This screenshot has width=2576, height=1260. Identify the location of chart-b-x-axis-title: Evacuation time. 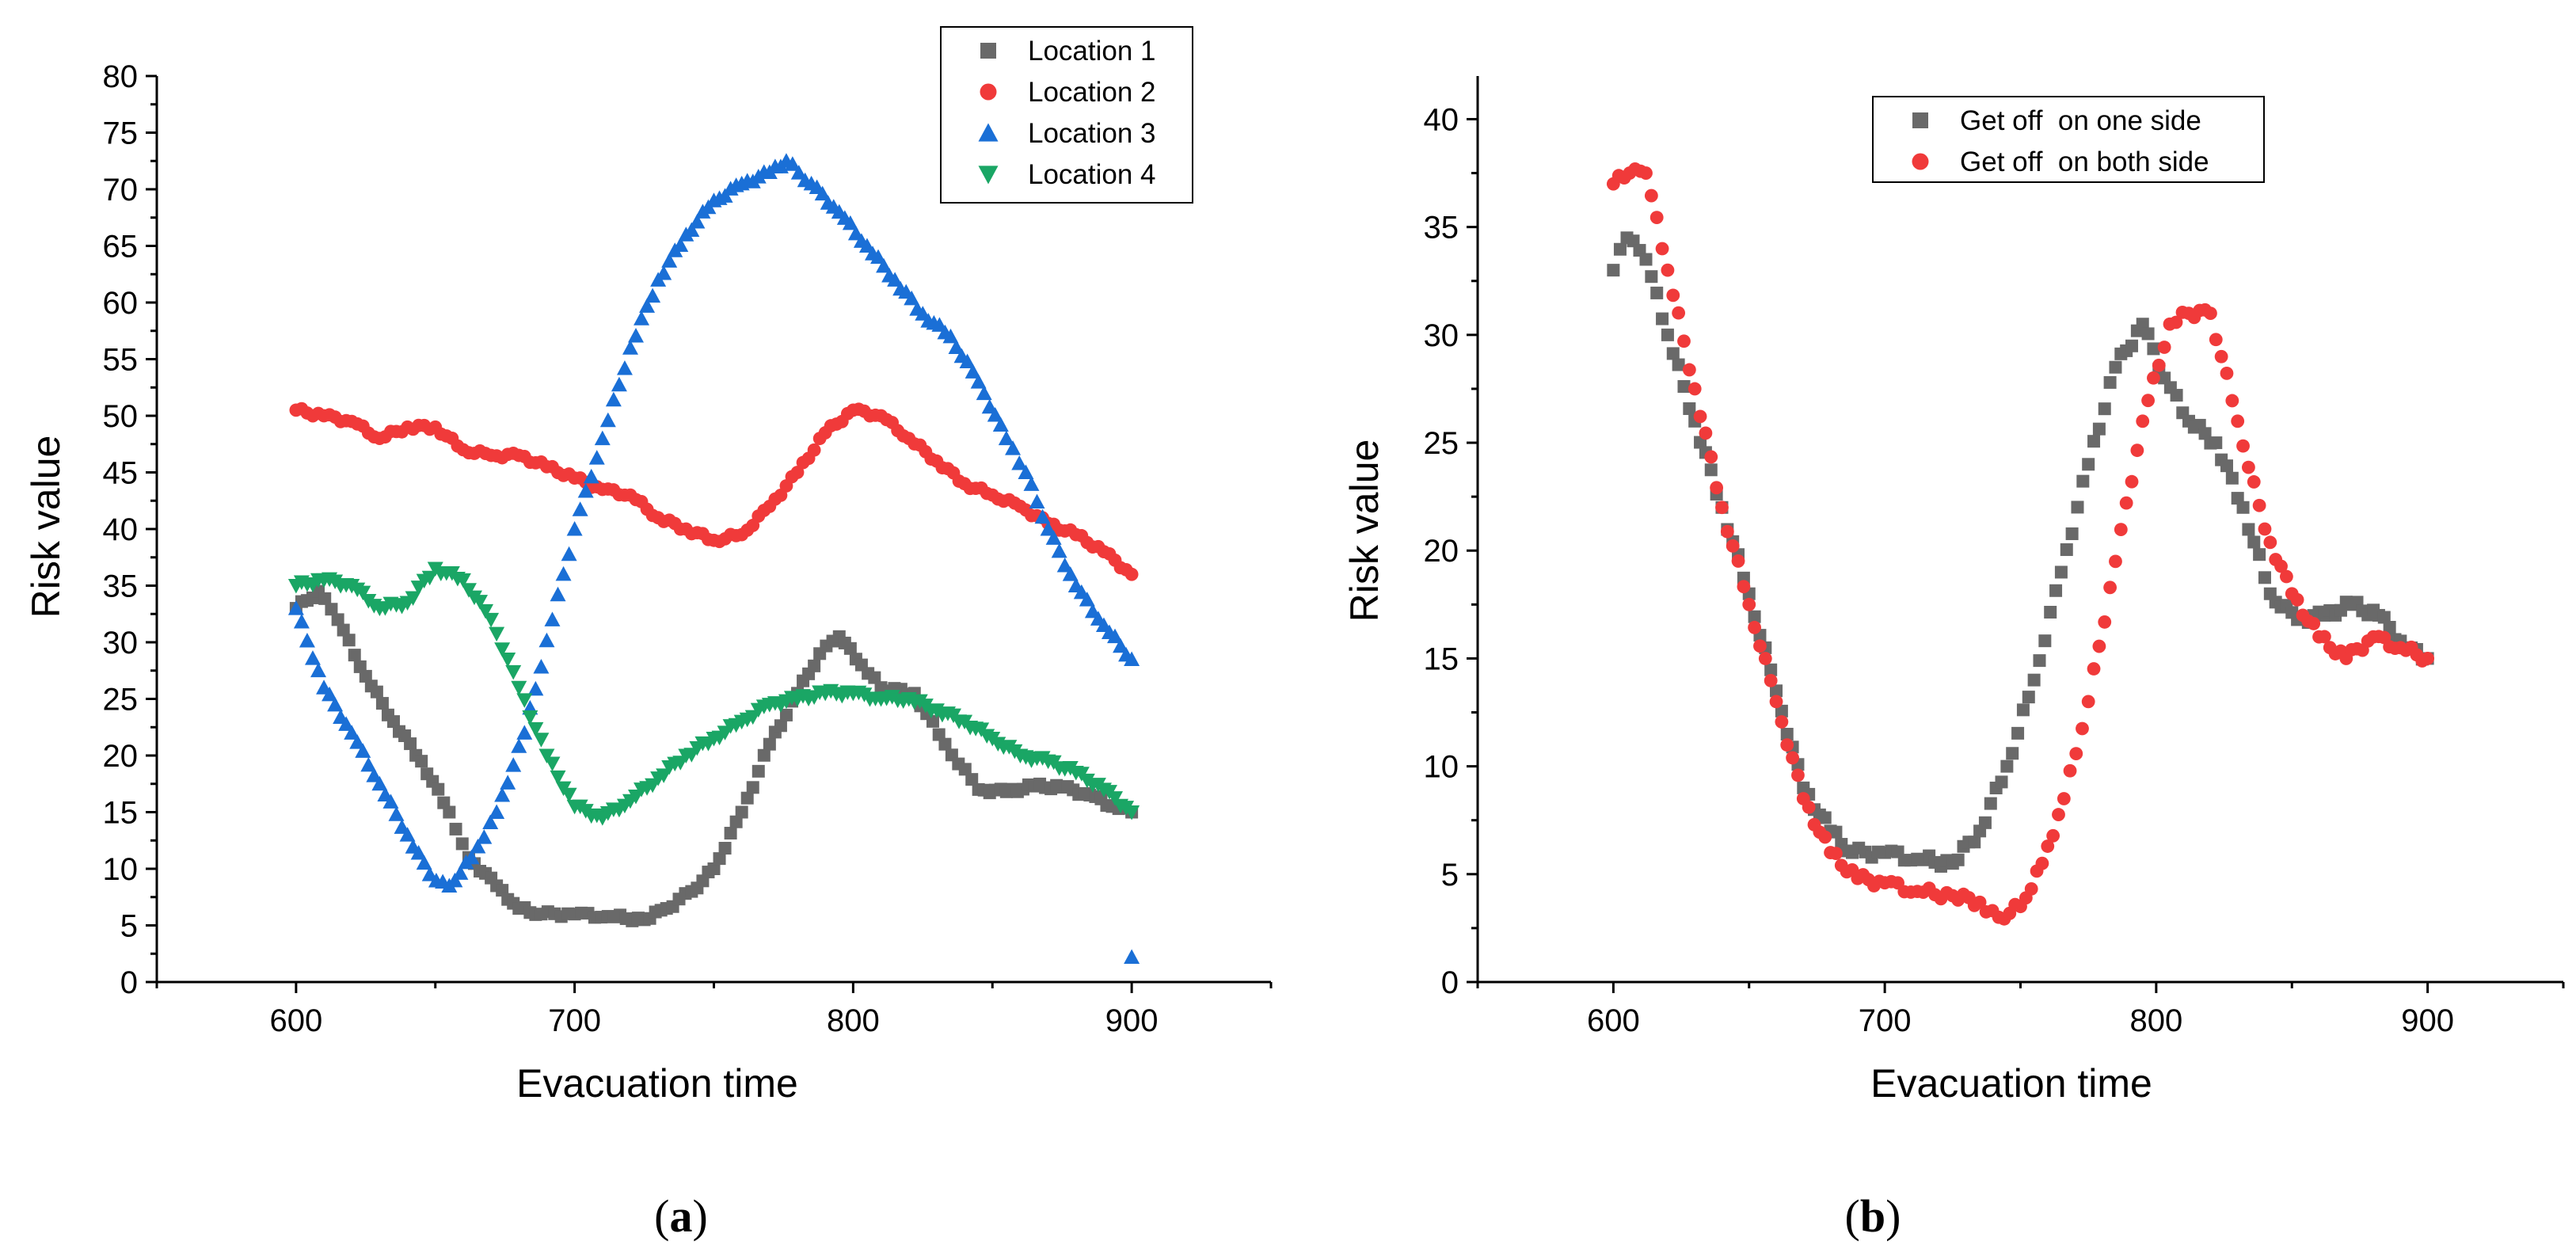
(2011, 1083).